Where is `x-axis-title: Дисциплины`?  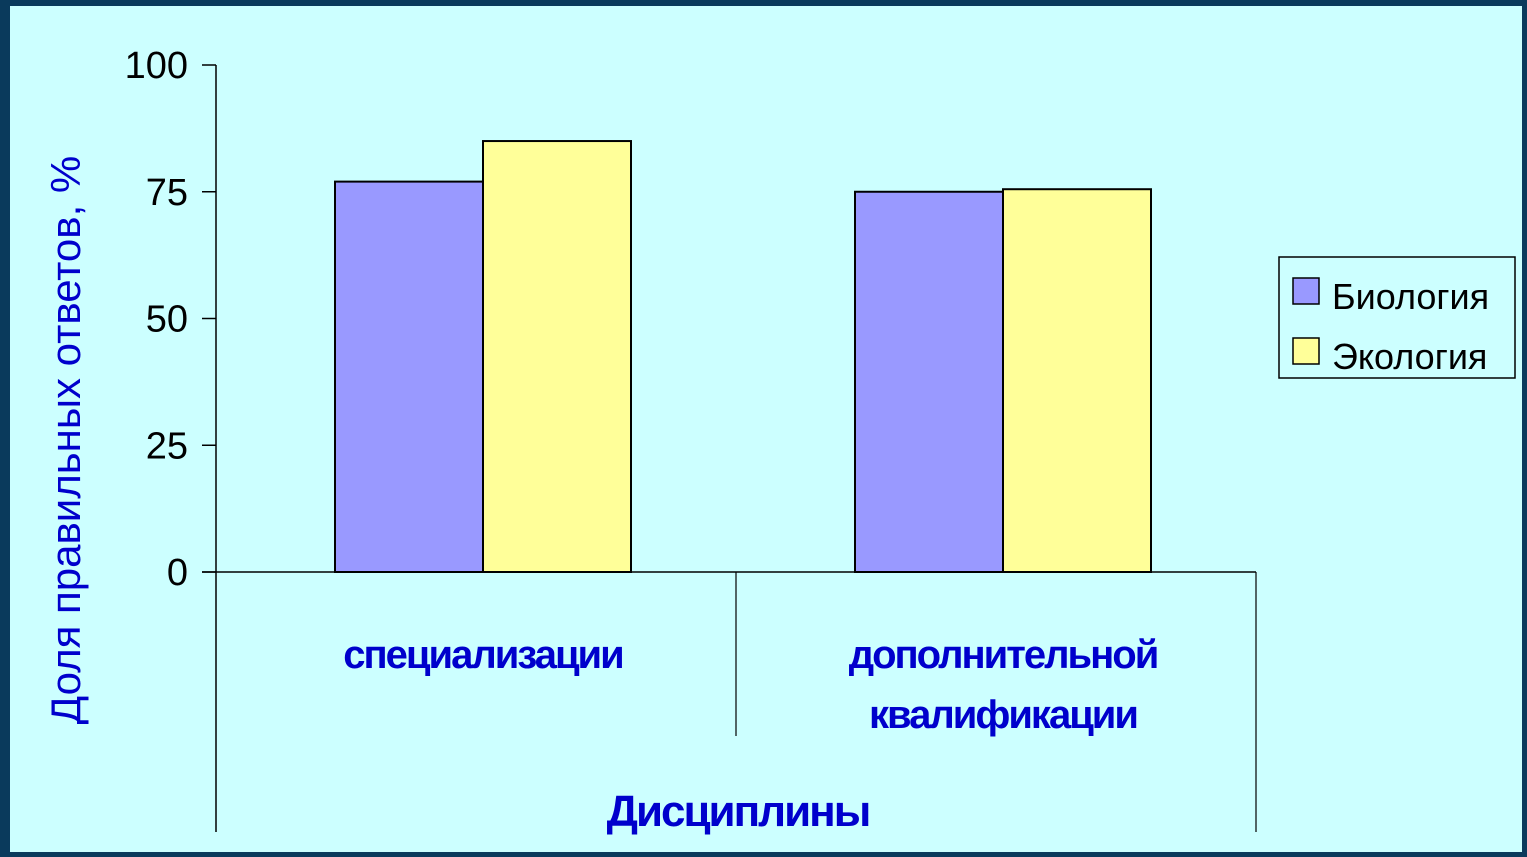 x-axis-title: Дисциплины is located at coordinates (738, 811).